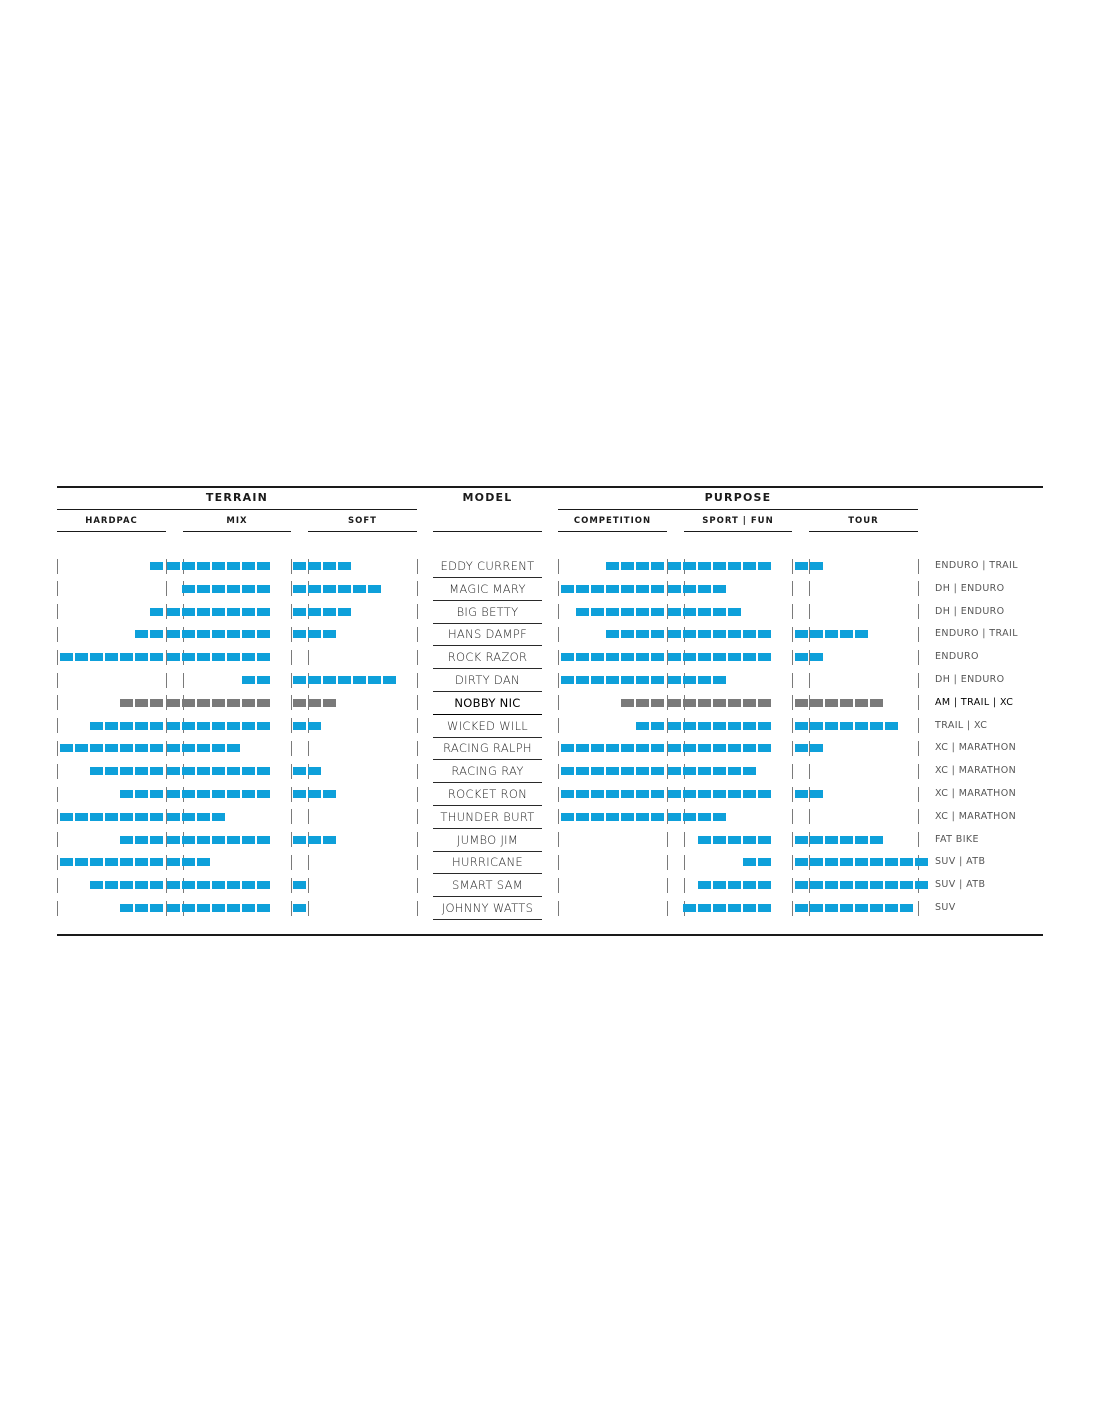 The height and width of the screenshot is (1422, 1100). Describe the element at coordinates (111, 521) in the screenshot. I see `terrain-col-hardpac: HARDPAC` at that location.